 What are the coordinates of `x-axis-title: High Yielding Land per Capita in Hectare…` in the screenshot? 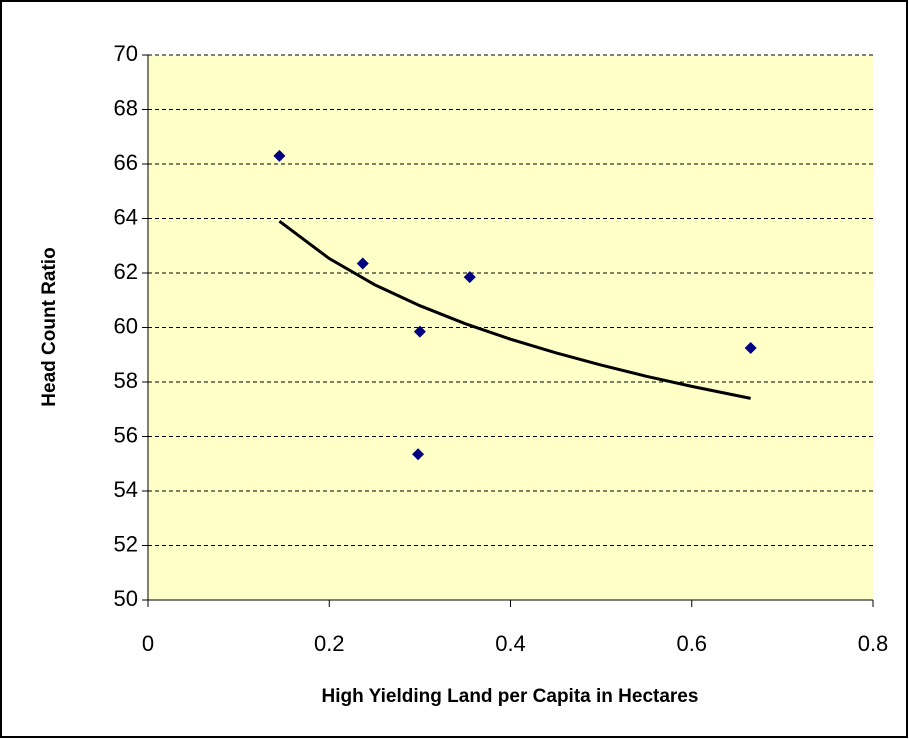 It's located at (510, 696).